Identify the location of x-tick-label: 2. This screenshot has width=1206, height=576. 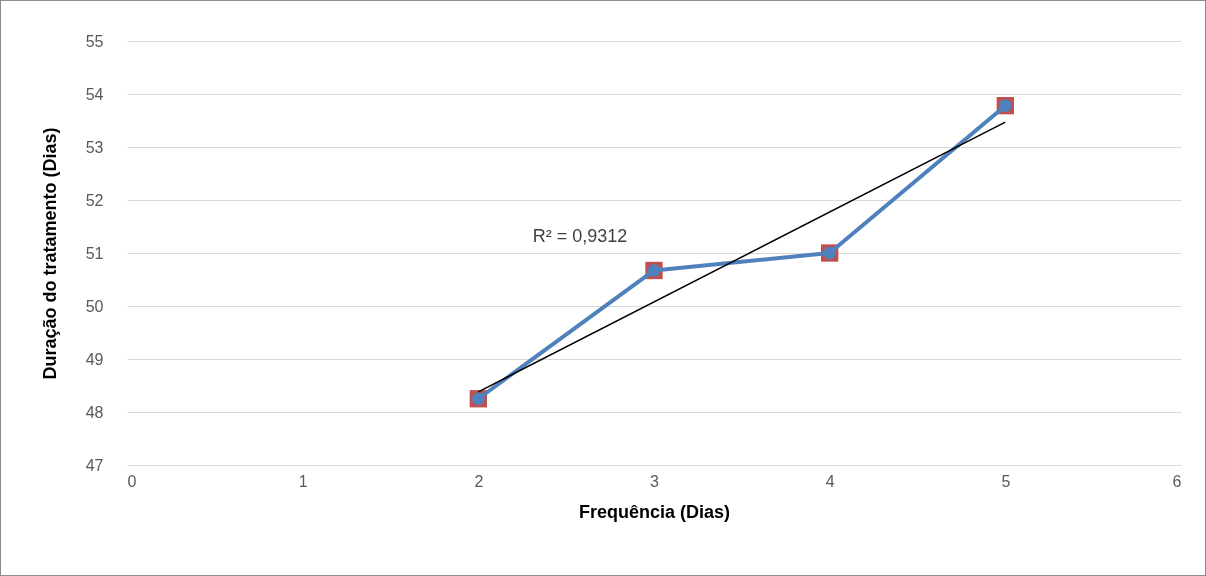
(479, 481).